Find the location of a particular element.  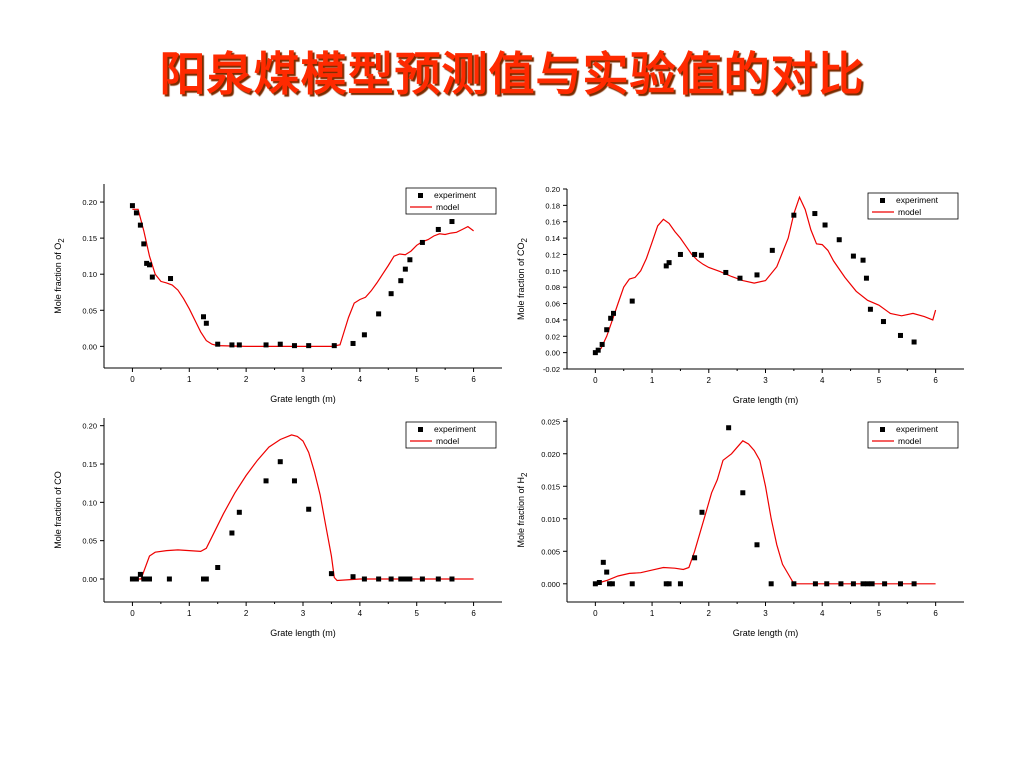

y-tick-label: 0.02 is located at coordinates (552, 336).